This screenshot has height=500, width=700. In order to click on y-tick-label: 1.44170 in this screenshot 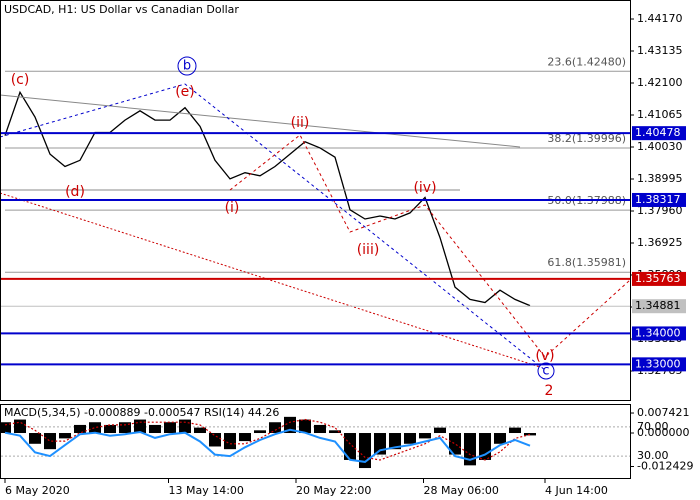, I will do `click(660, 18)`.